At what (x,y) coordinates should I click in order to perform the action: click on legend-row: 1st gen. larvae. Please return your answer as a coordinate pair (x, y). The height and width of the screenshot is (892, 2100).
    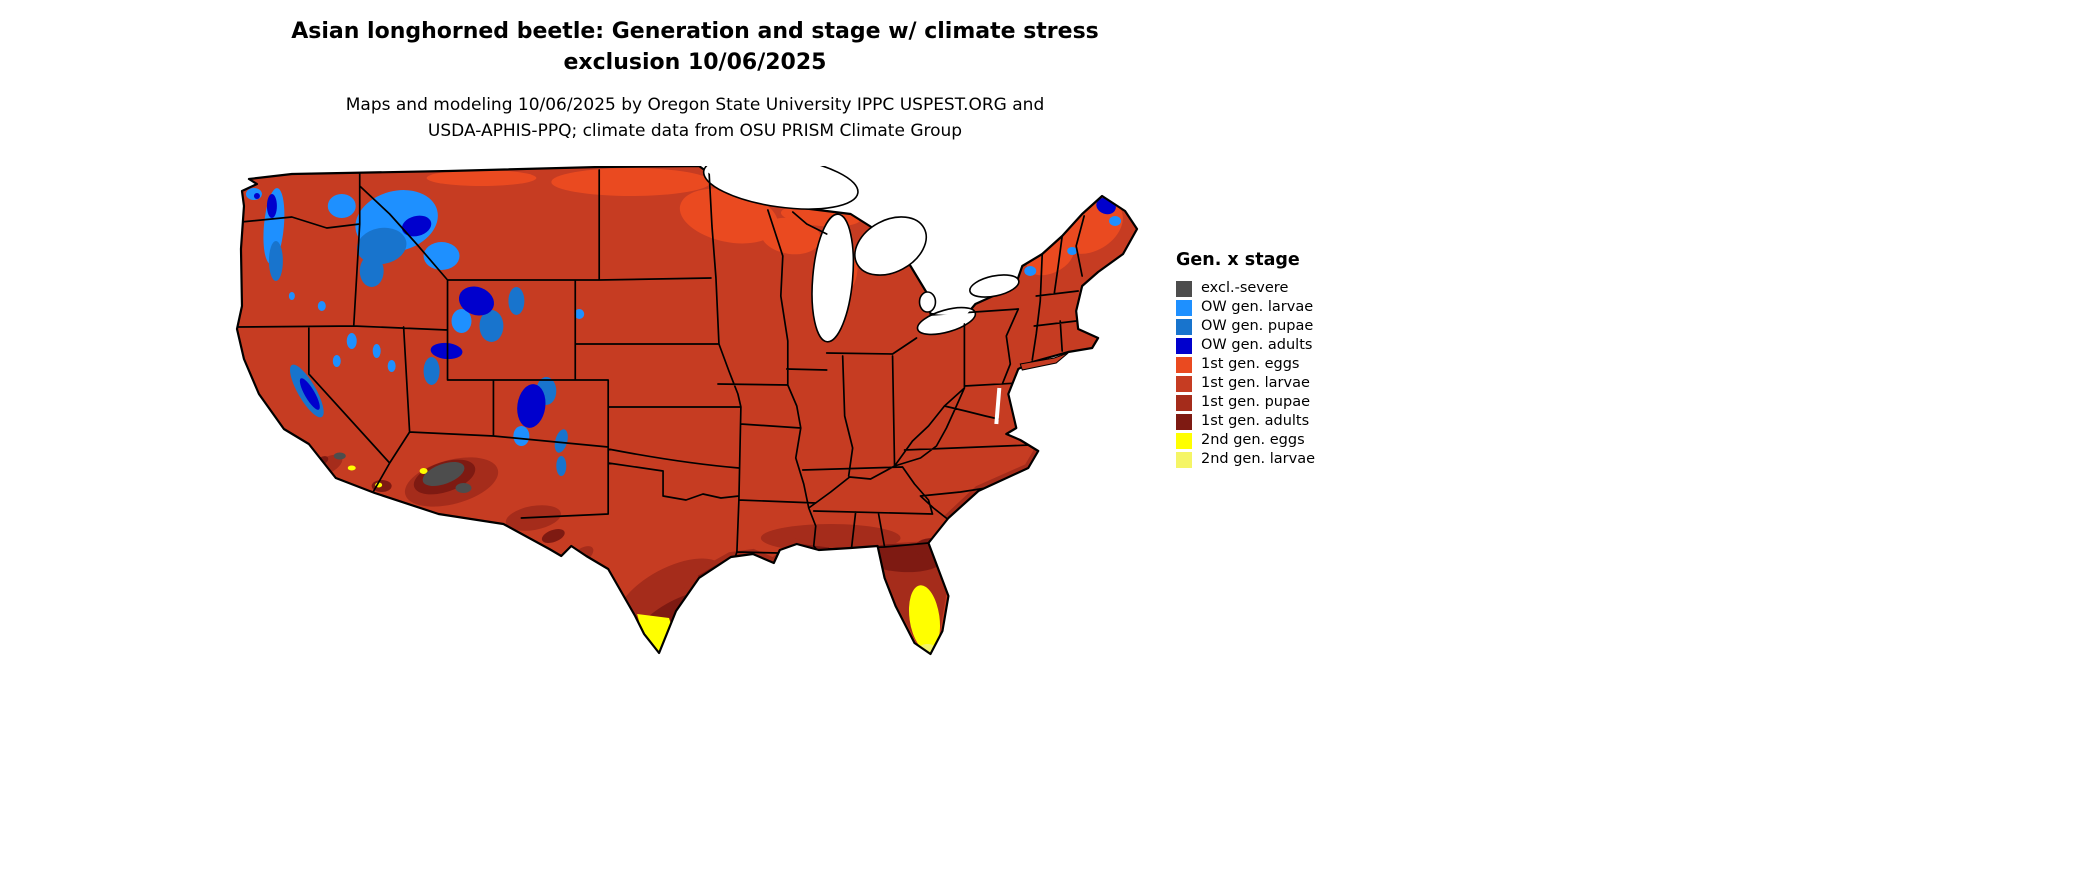
    Looking at the image, I should click on (1271, 383).